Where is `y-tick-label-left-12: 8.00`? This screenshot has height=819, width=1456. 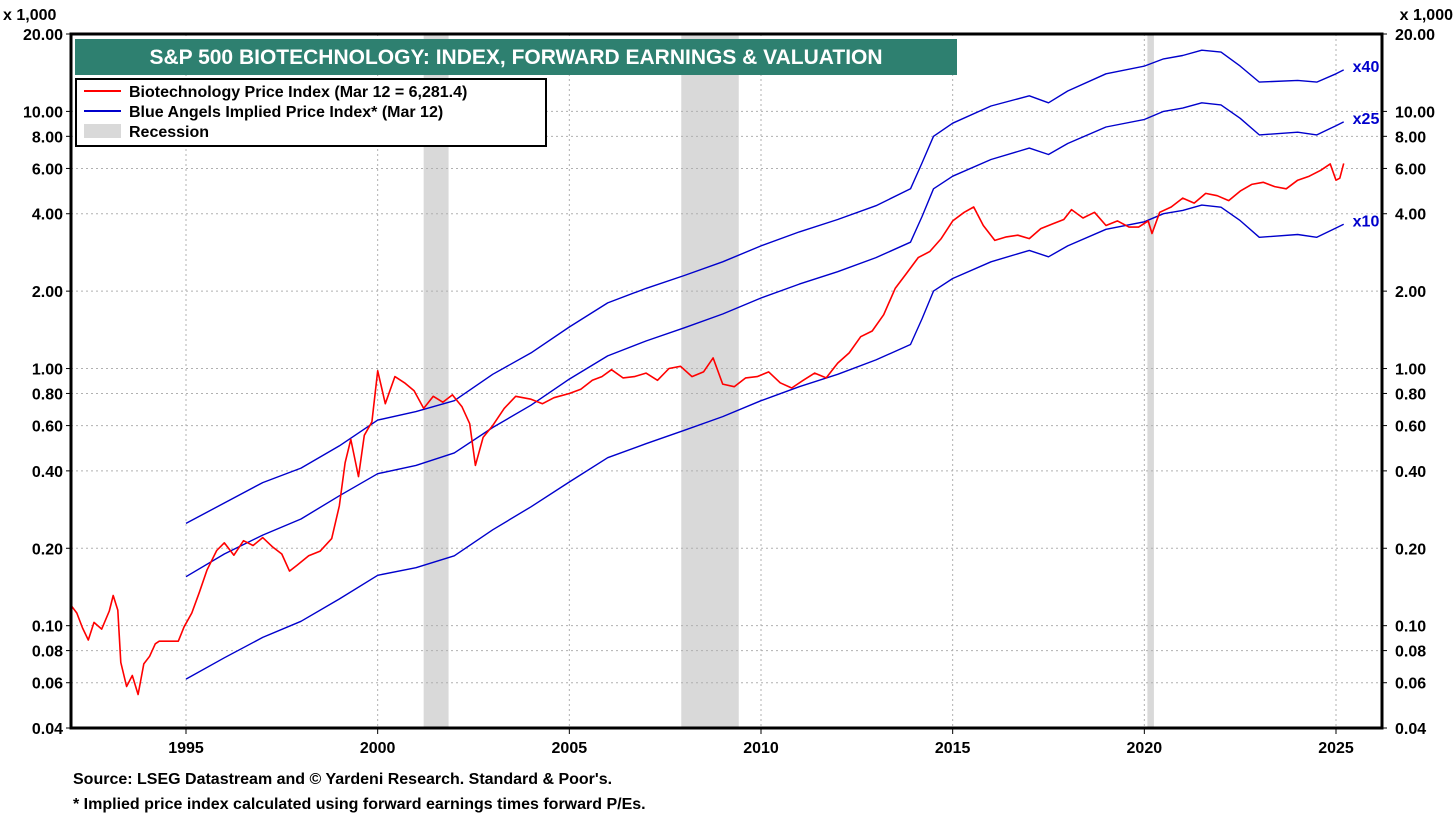 y-tick-label-left-12: 8.00 is located at coordinates (47, 137).